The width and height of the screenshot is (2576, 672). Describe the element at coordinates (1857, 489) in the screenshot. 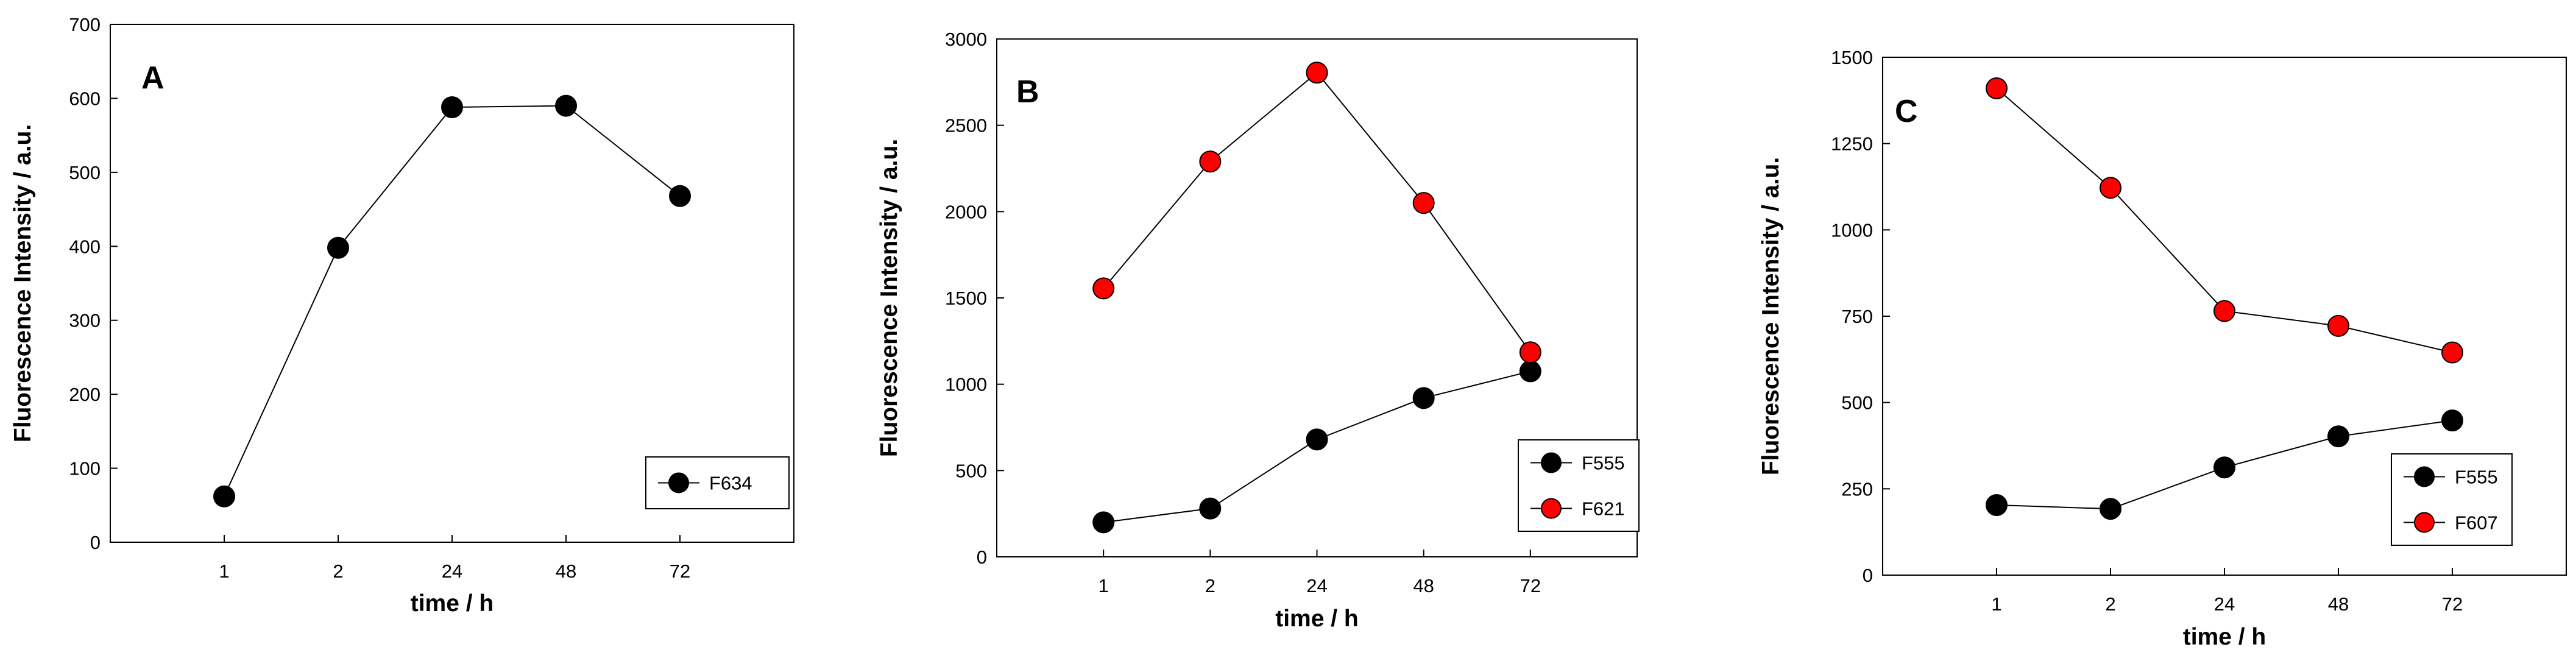

I see `y-tick-label: 250` at that location.